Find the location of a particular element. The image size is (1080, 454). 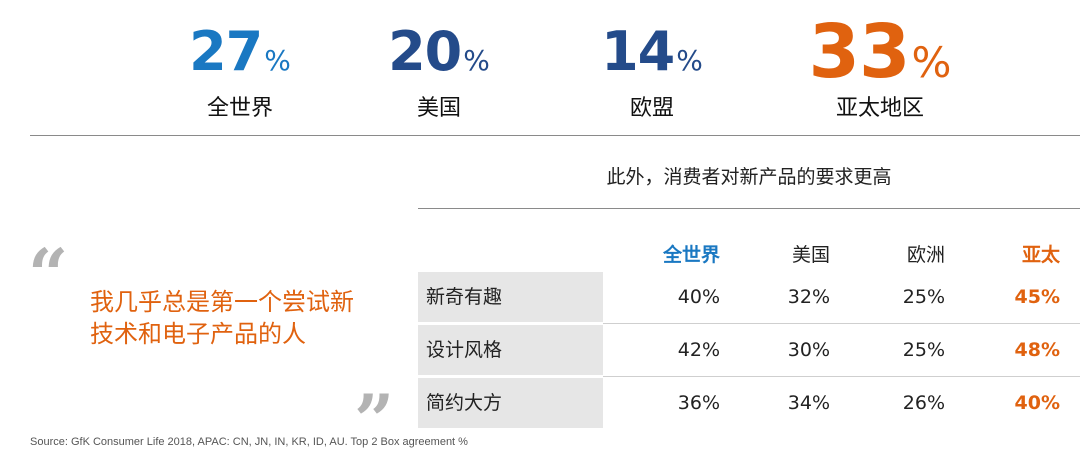

col-header-global: 全世界 is located at coordinates (691, 255).